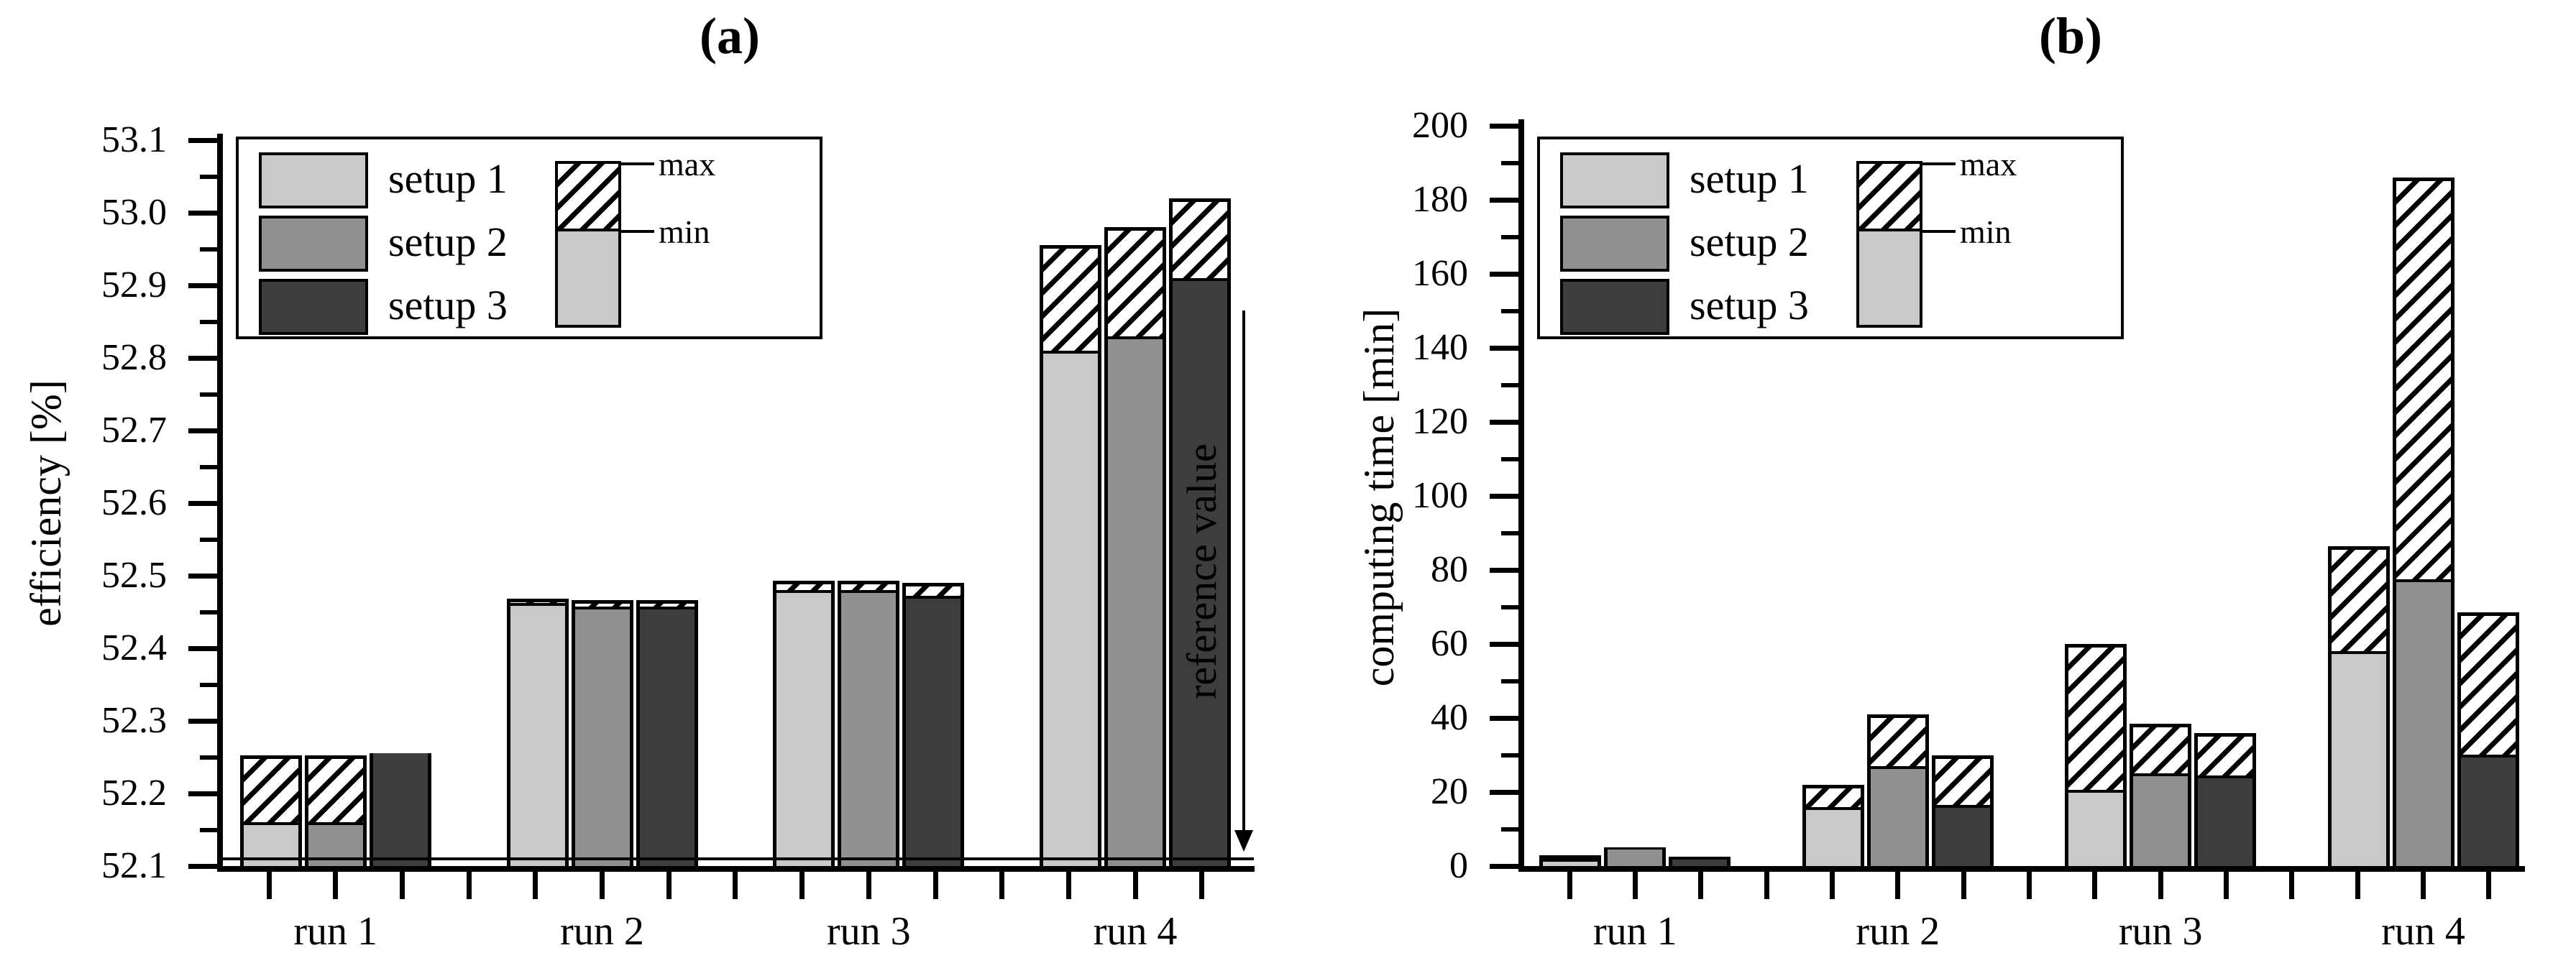  I want to click on reference-arrow-line, so click(1243, 571).